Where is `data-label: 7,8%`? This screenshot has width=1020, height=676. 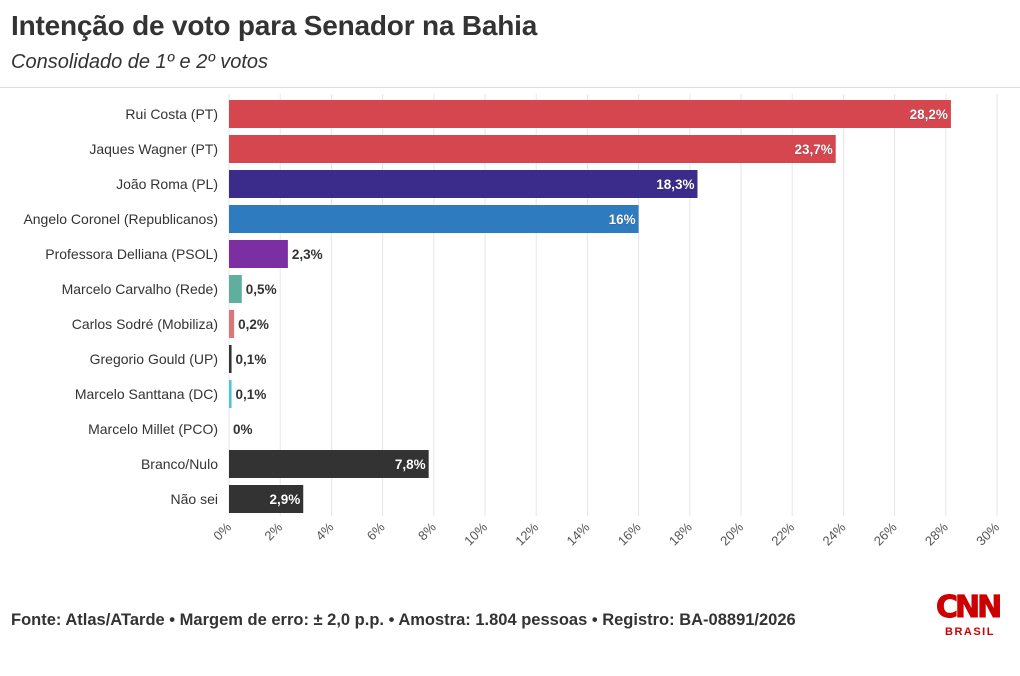 data-label: 7,8% is located at coordinates (410, 464).